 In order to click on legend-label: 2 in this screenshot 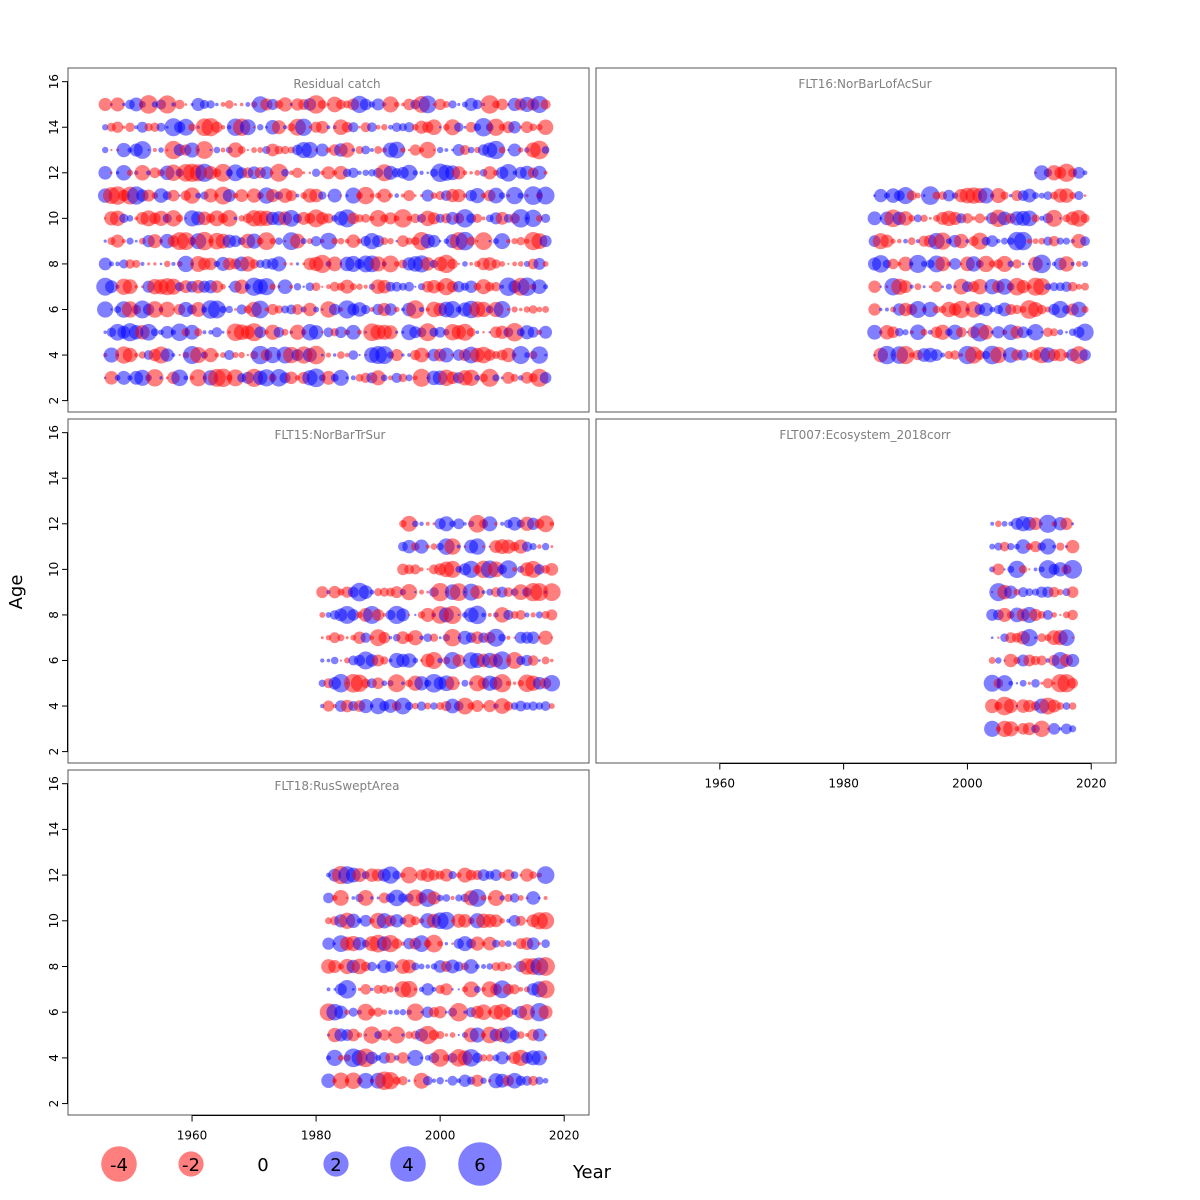, I will do `click(335, 1165)`.